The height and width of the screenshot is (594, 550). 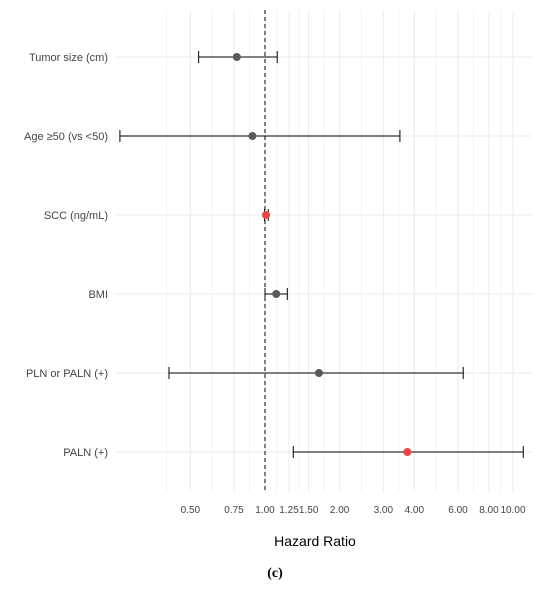 What do you see at coordinates (415, 510) in the screenshot?
I see `x-tick-label: 4.00` at bounding box center [415, 510].